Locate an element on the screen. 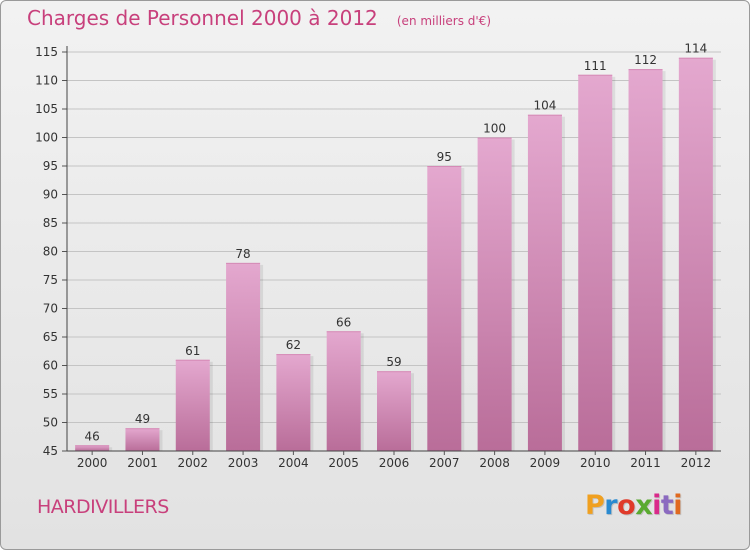 This screenshot has width=750, height=550. x-tick-label: 2010 is located at coordinates (595, 463).